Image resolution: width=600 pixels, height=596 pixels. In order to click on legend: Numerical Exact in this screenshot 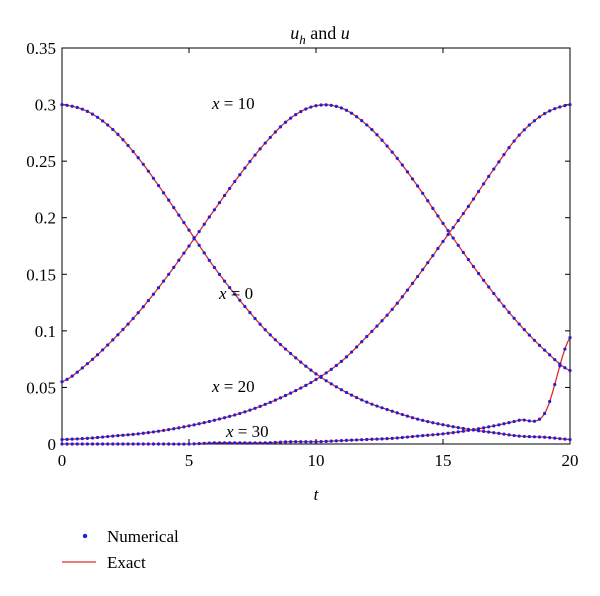, I will do `click(120, 549)`.